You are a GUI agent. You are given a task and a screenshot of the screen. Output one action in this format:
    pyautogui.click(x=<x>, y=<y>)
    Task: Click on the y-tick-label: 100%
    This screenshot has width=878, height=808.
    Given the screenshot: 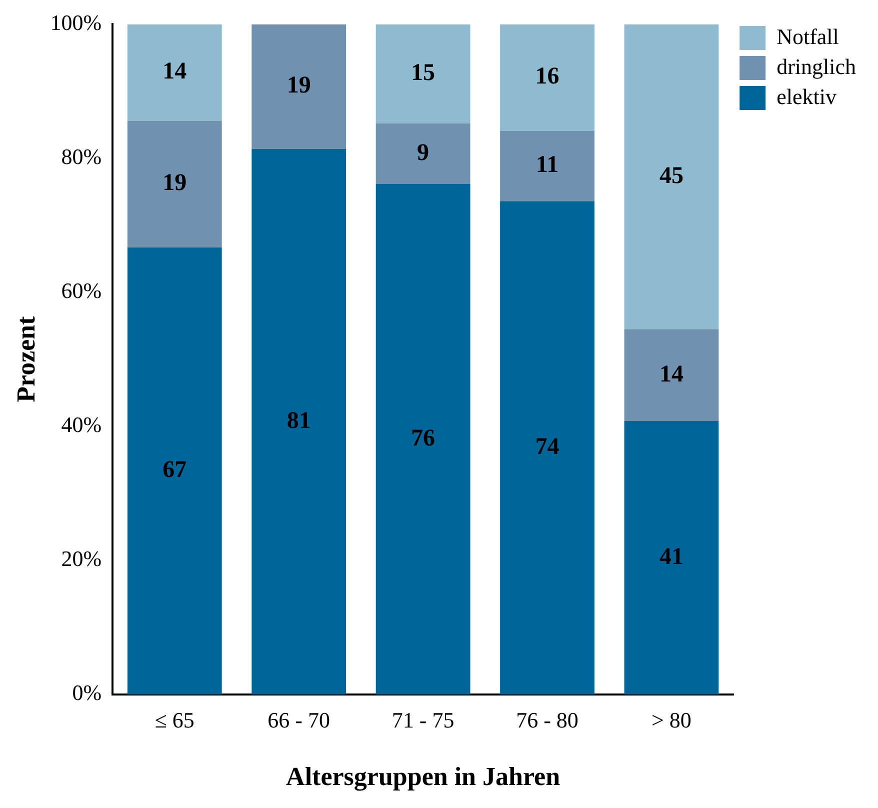 What is the action you would take?
    pyautogui.click(x=76, y=22)
    